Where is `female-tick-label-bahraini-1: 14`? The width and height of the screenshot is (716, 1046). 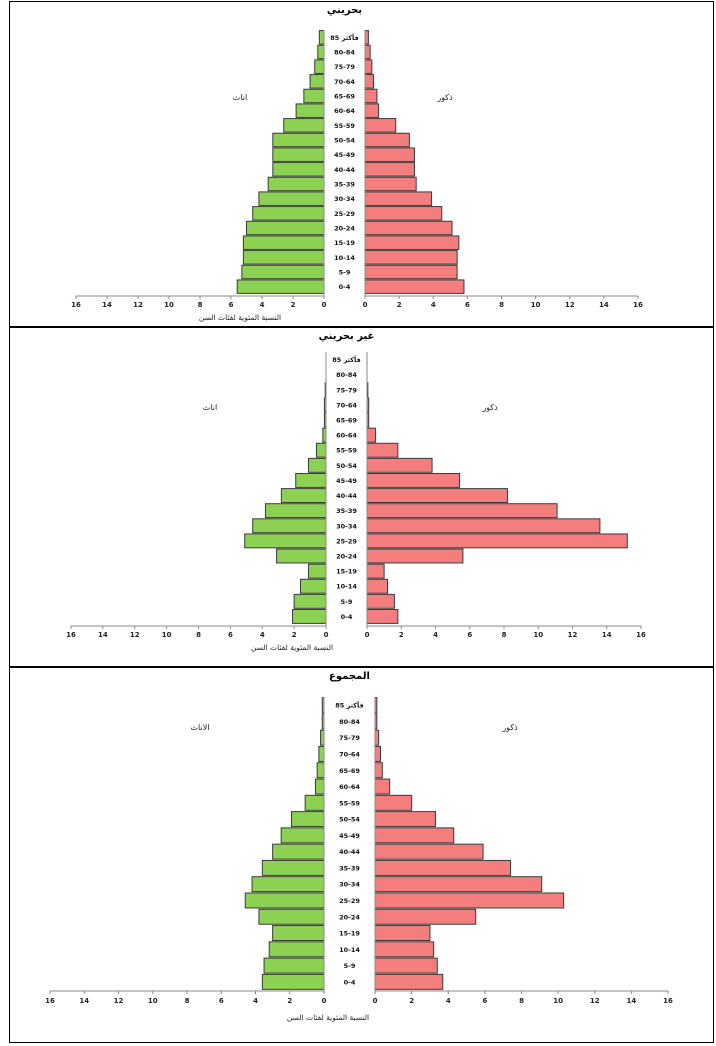 female-tick-label-bahraini-1: 14 is located at coordinates (107, 305).